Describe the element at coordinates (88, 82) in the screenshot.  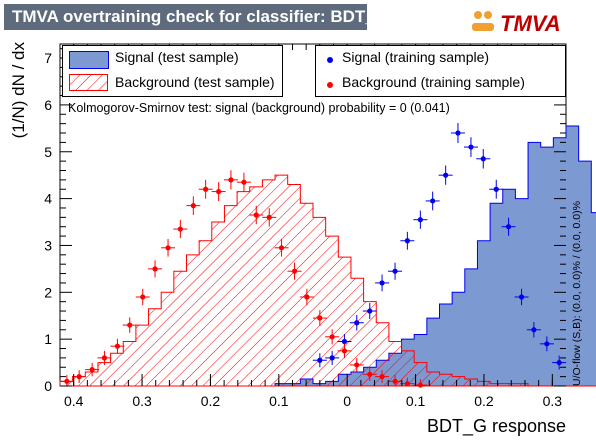
I see `legend-background-swatch` at that location.